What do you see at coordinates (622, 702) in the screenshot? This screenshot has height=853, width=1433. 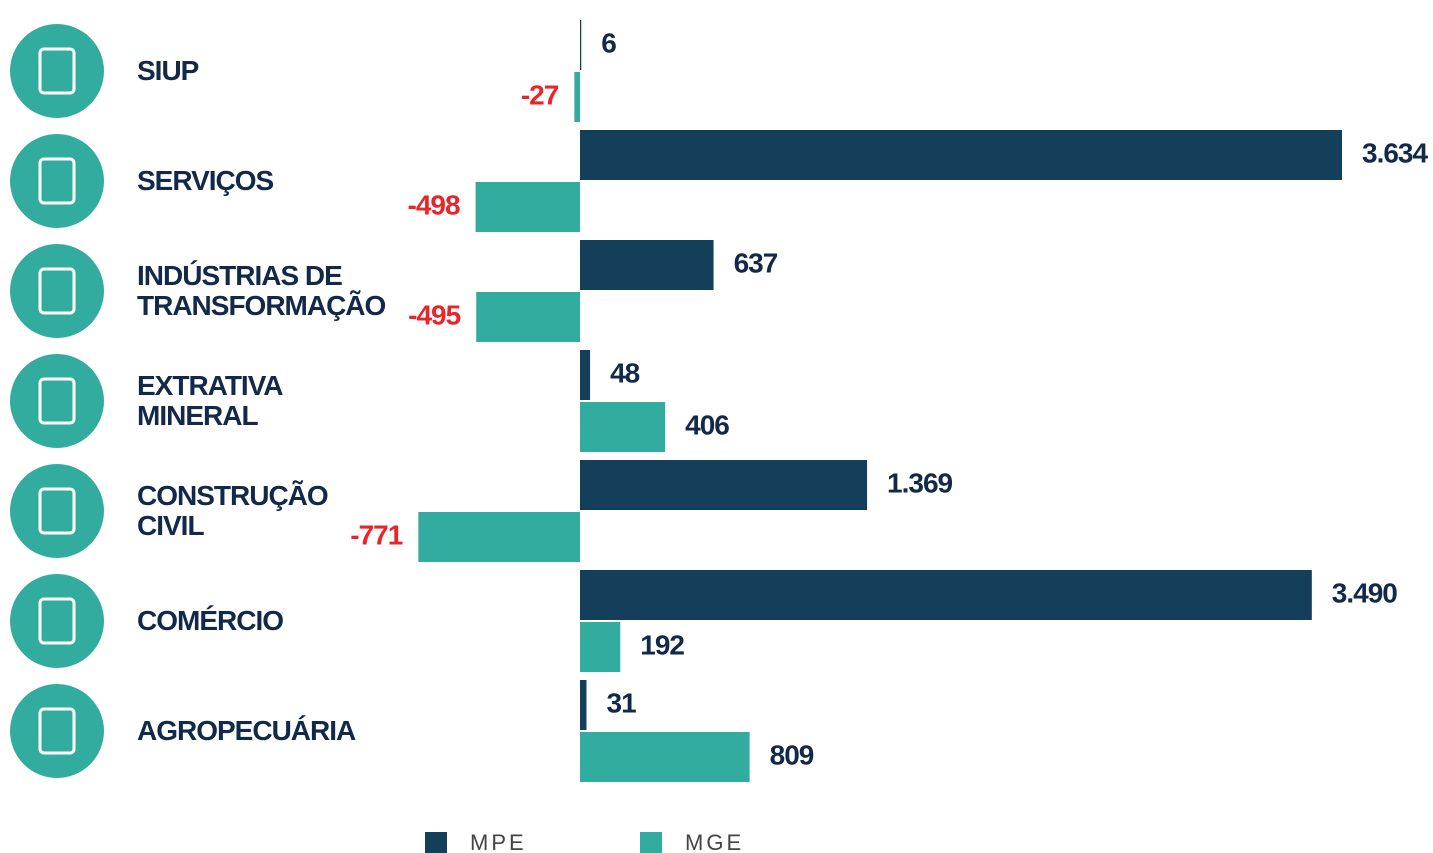 I see `value-label: 31` at bounding box center [622, 702].